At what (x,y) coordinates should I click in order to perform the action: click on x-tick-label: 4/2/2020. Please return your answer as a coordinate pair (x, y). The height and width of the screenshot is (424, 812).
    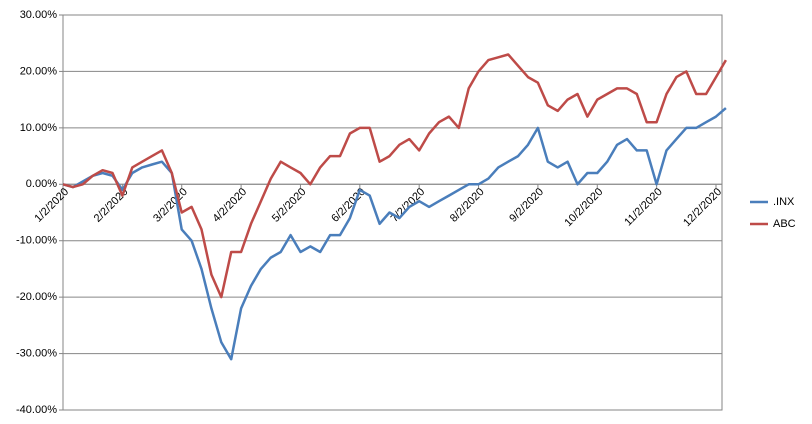
    Looking at the image, I should click on (229, 205).